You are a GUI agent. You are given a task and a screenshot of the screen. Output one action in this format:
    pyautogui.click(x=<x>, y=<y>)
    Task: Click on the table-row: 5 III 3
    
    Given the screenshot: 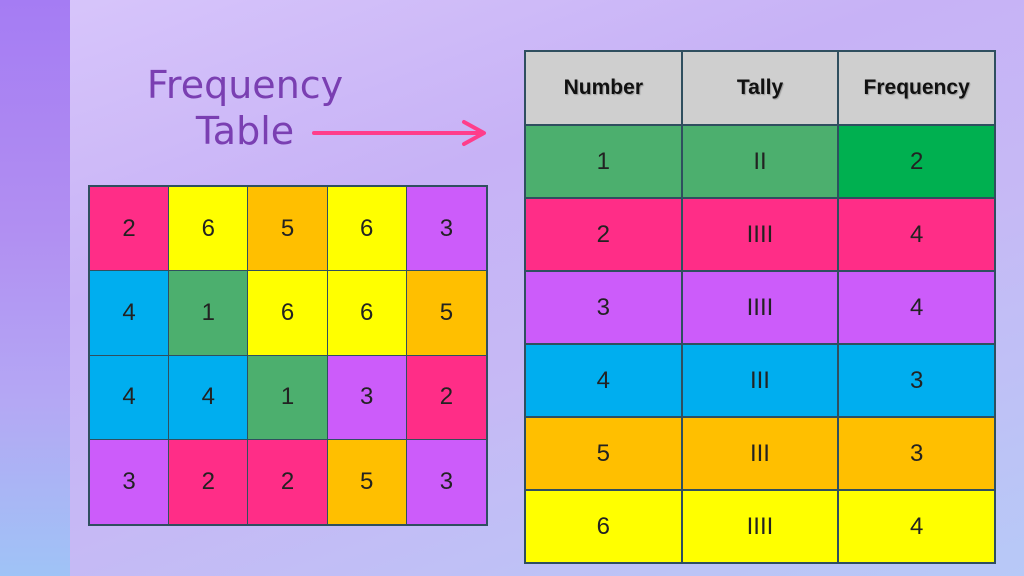 What is the action you would take?
    pyautogui.click(x=760, y=453)
    